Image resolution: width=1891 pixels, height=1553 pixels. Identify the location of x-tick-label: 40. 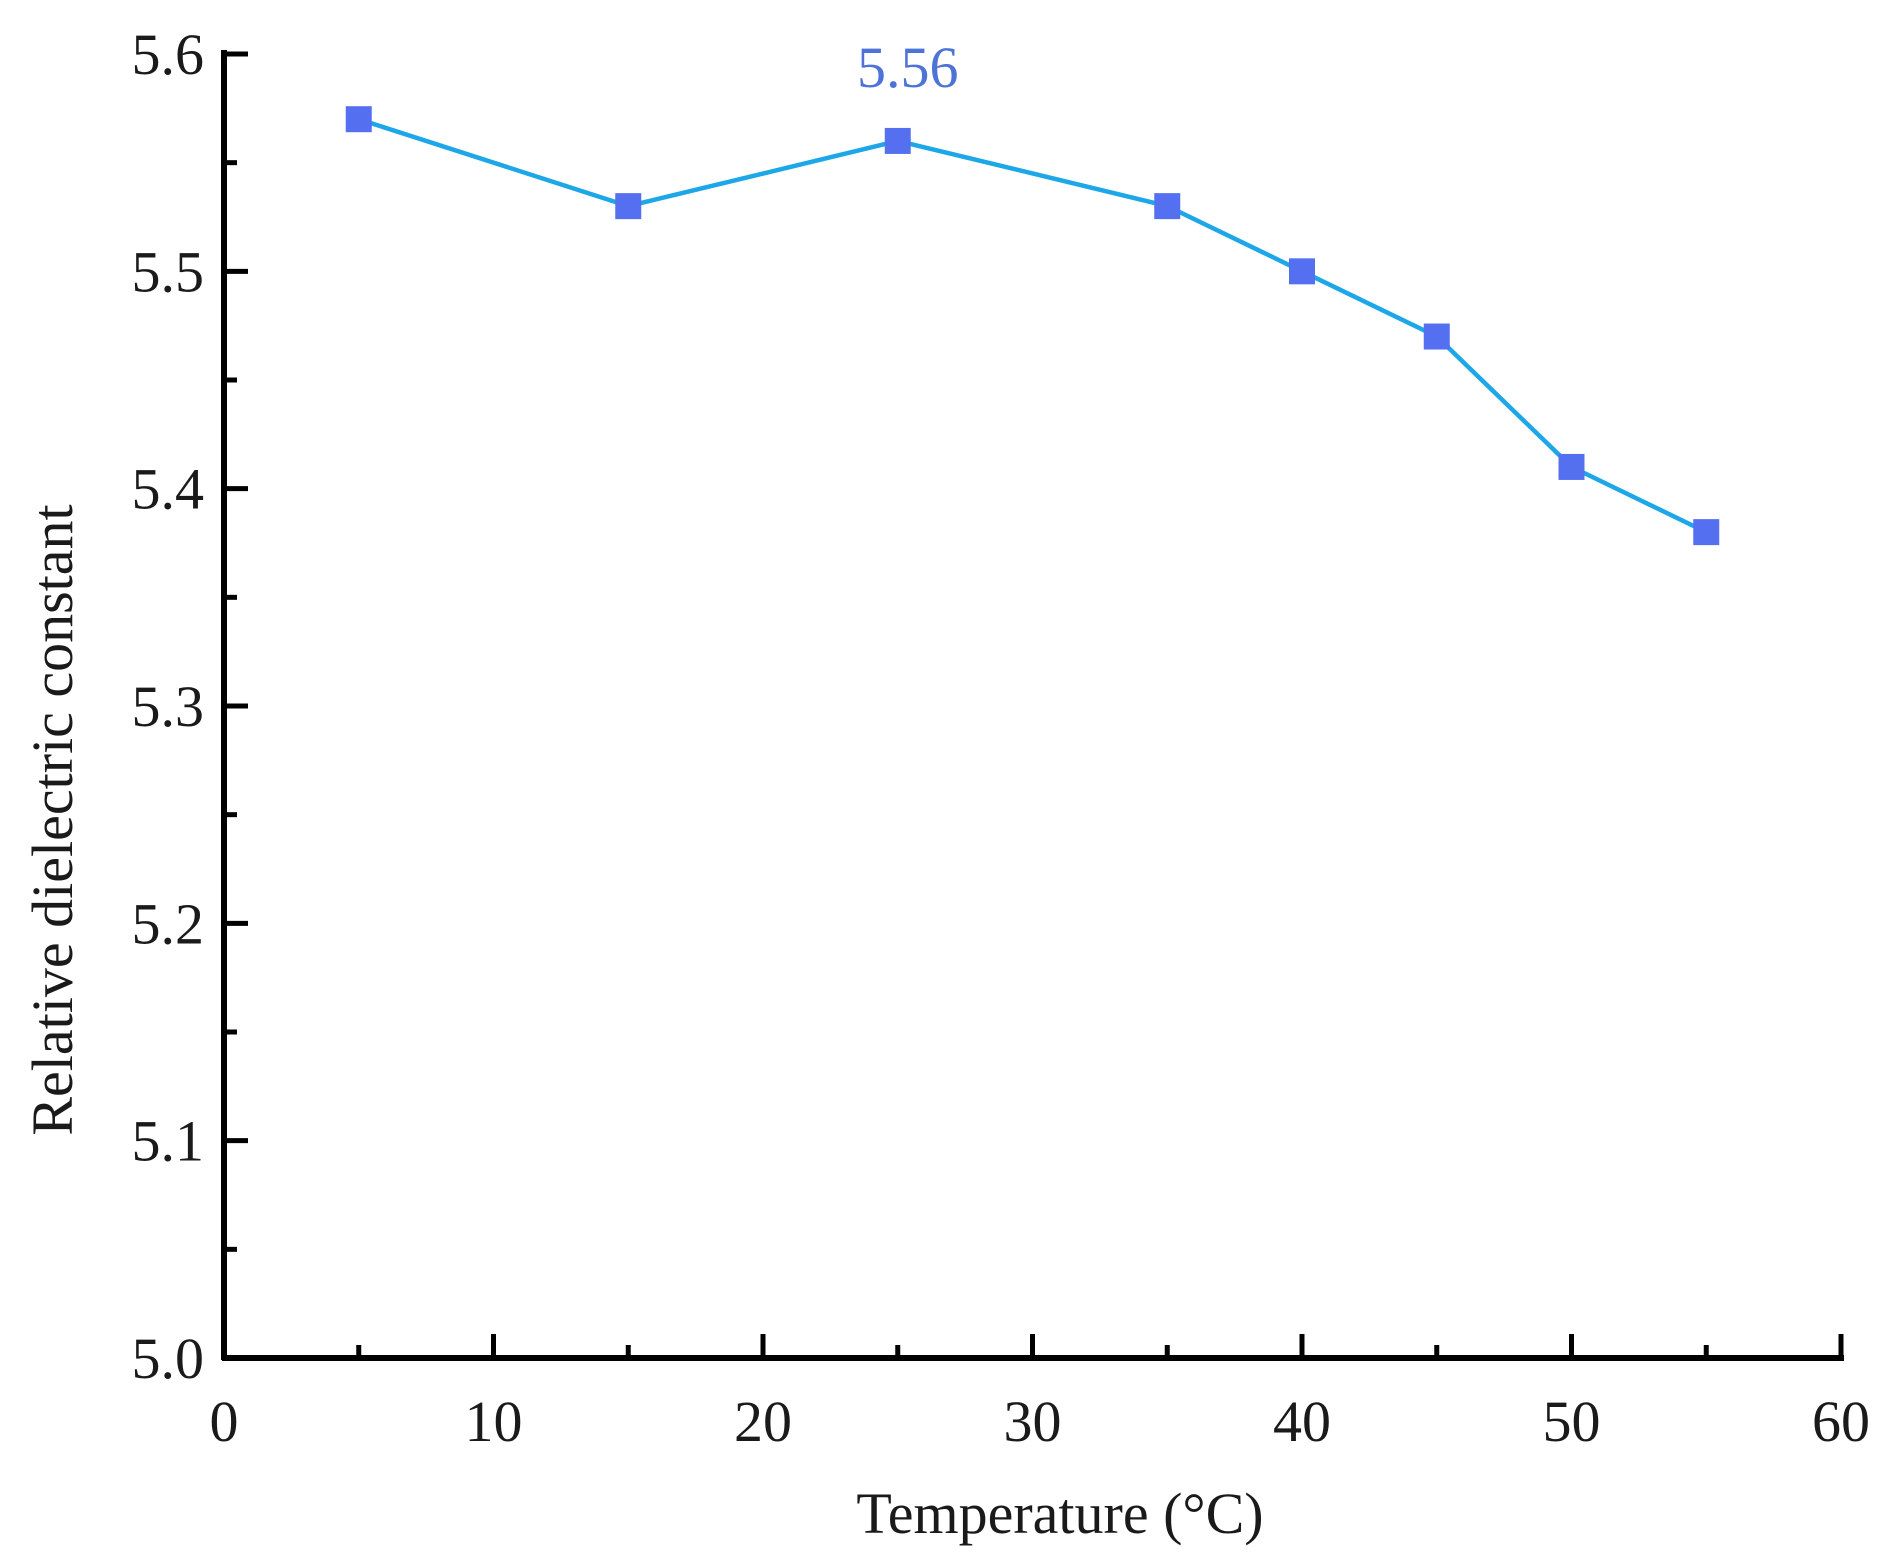
(1302, 1421).